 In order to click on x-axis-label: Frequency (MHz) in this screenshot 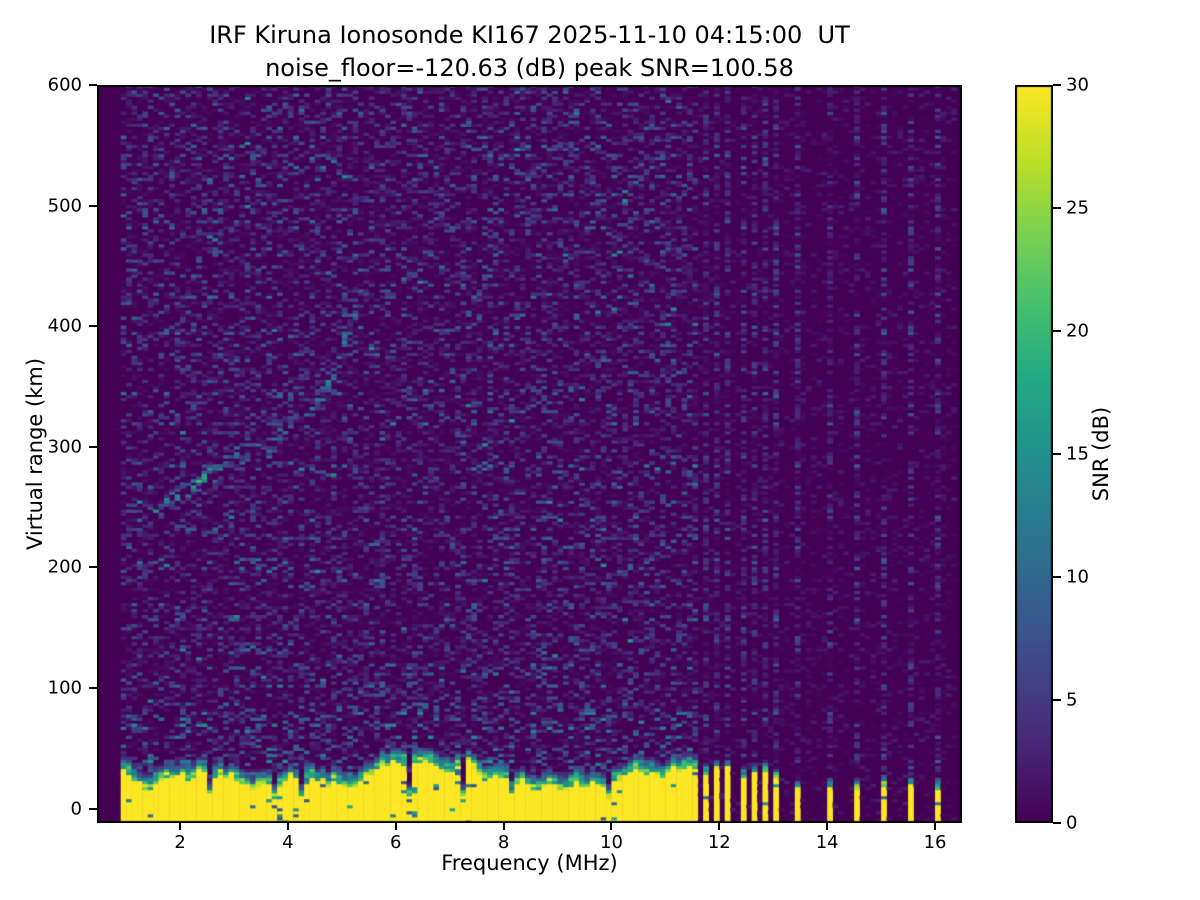, I will do `click(529, 863)`.